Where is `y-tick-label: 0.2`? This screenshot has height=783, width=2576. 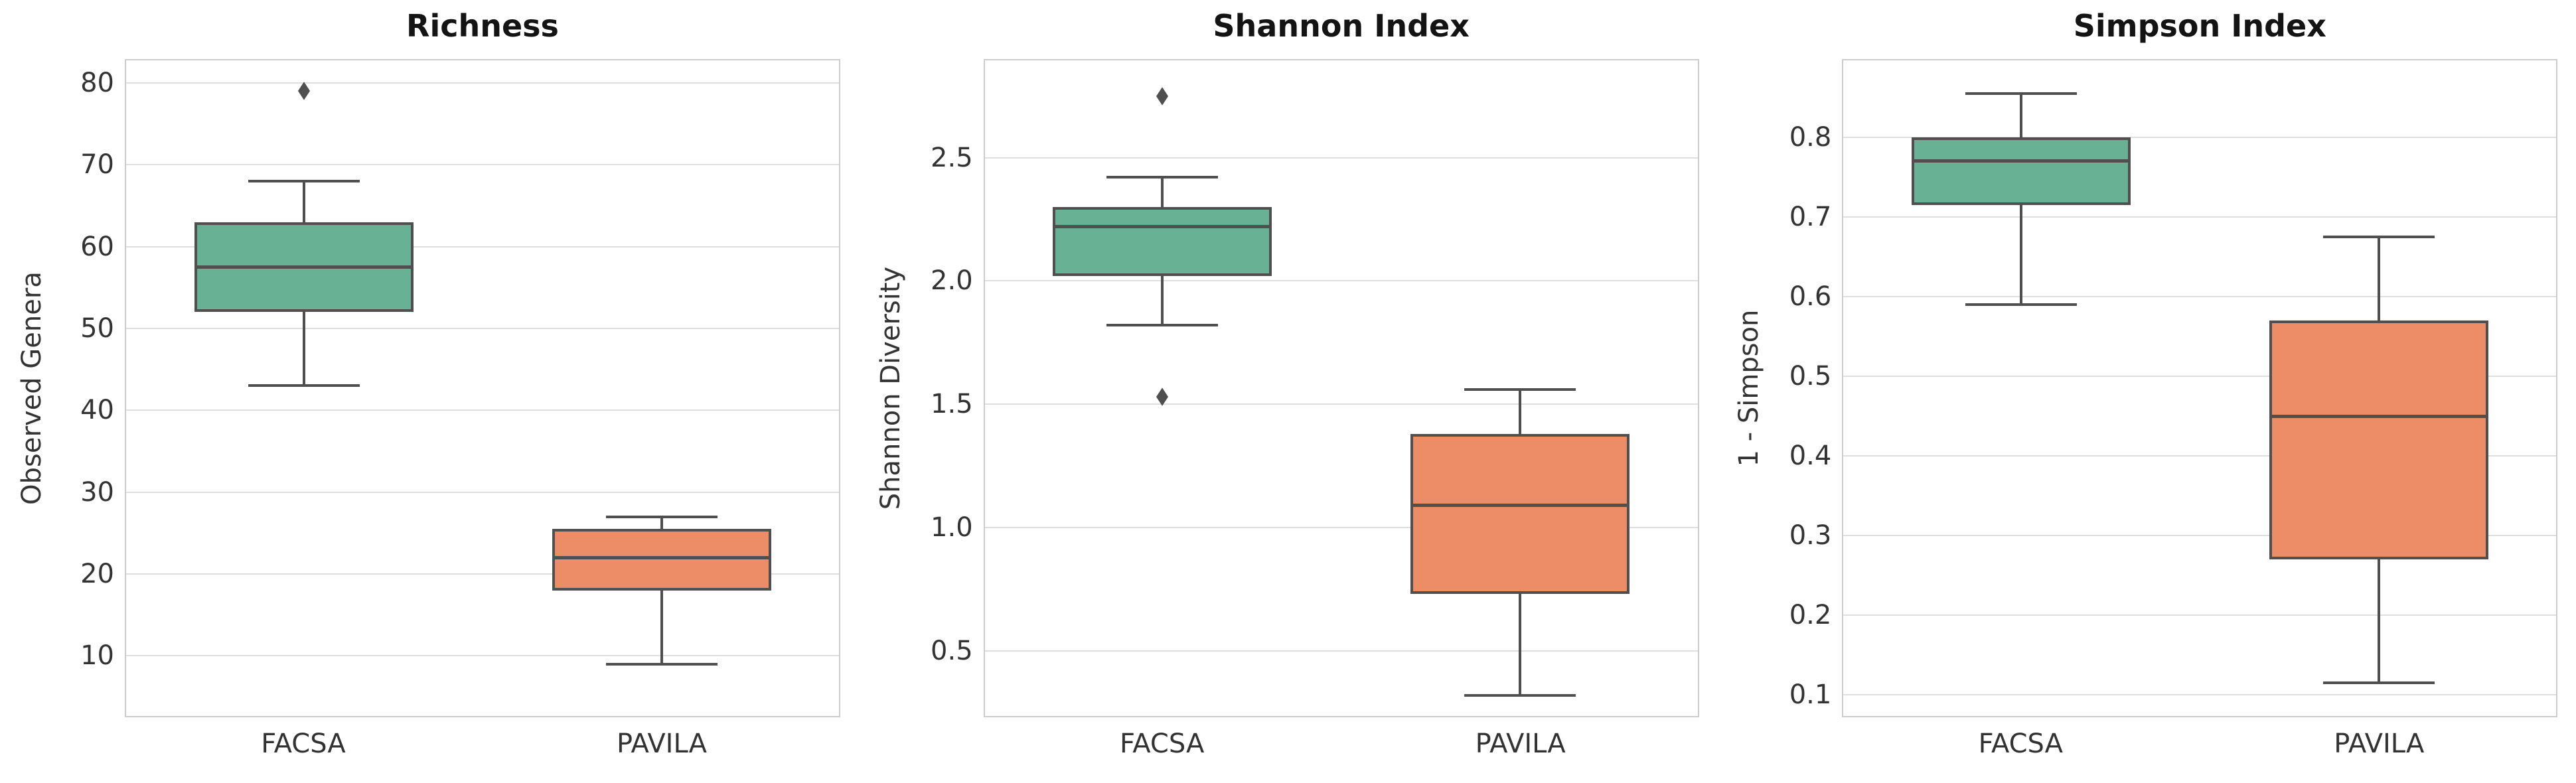 y-tick-label: 0.2 is located at coordinates (1811, 615).